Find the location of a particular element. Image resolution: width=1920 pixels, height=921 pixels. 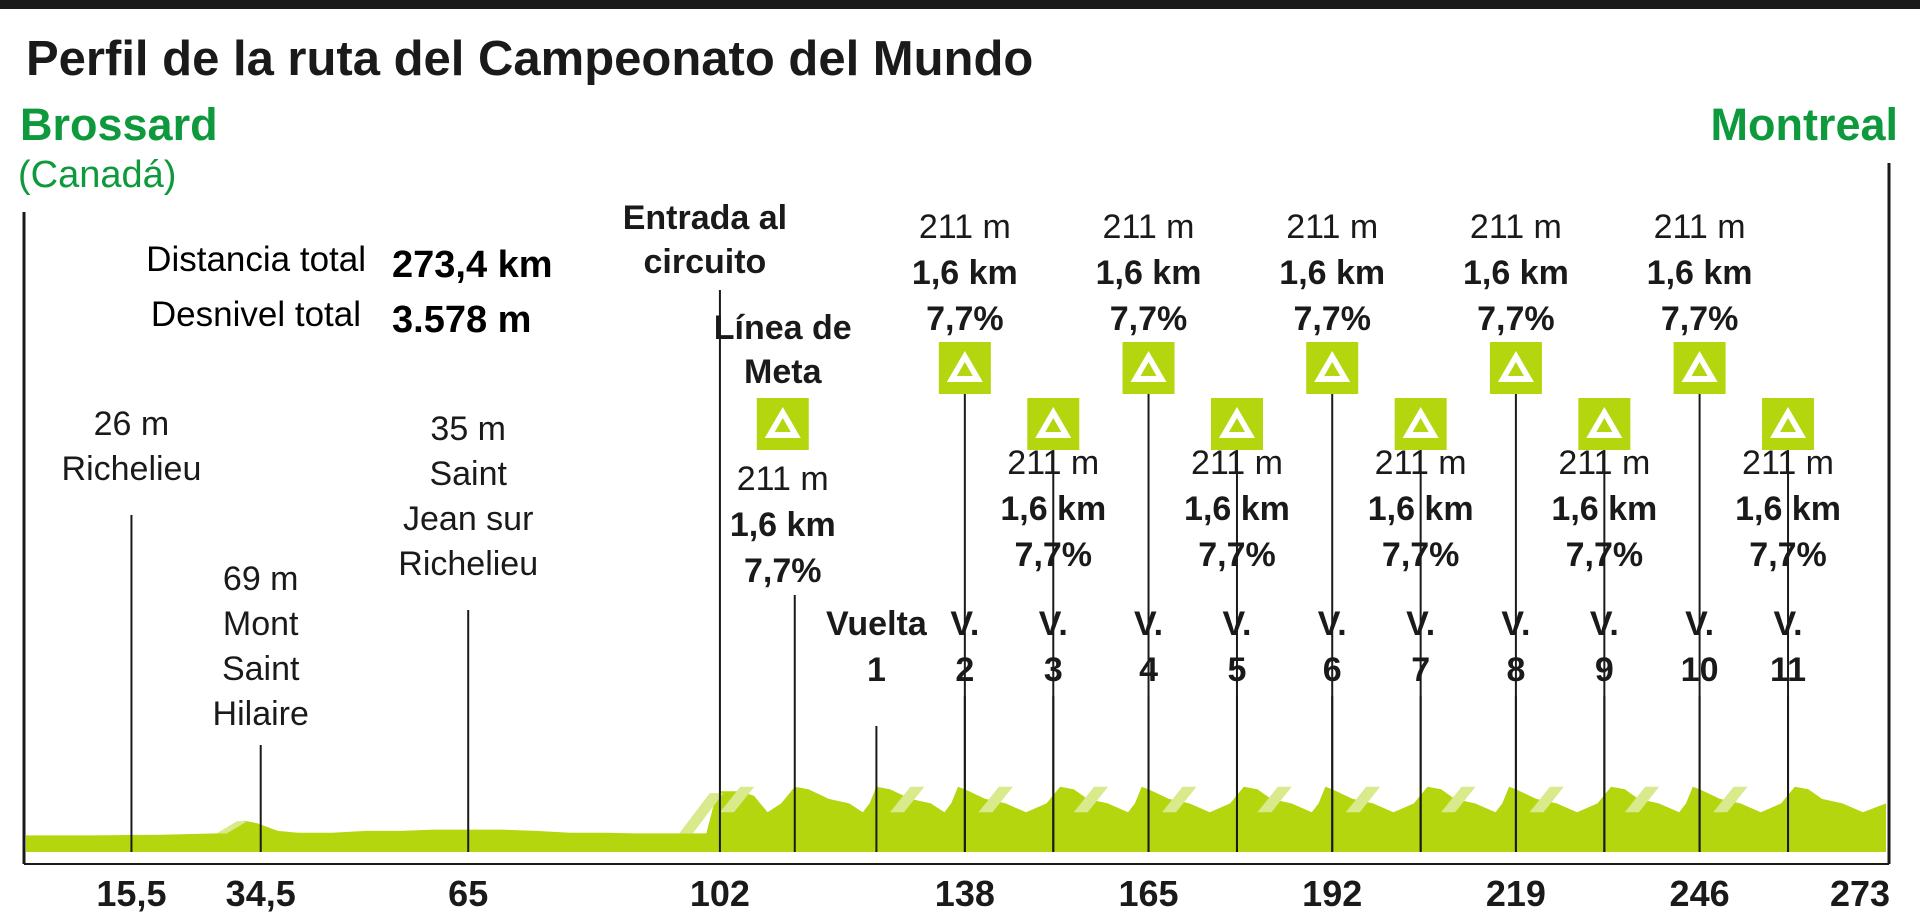

x-tick-label: 273 is located at coordinates (1860, 893).